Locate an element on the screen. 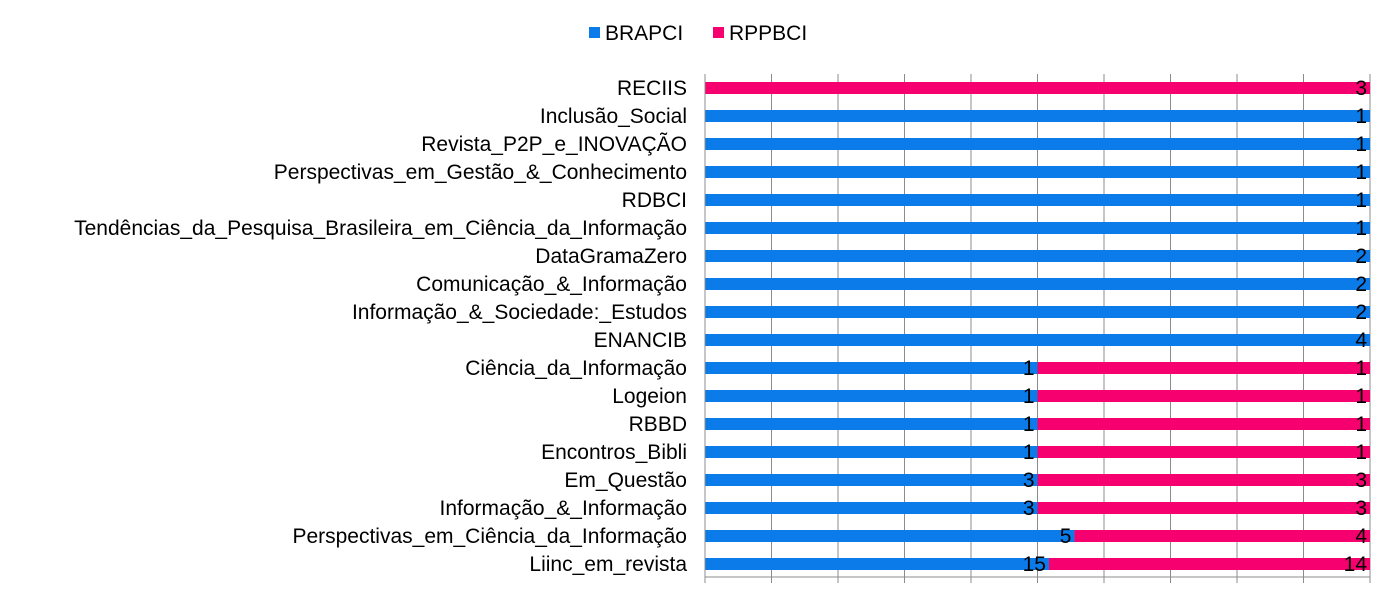 This screenshot has height=600, width=1394. category-label: Ciência_da_Informação is located at coordinates (576, 368).